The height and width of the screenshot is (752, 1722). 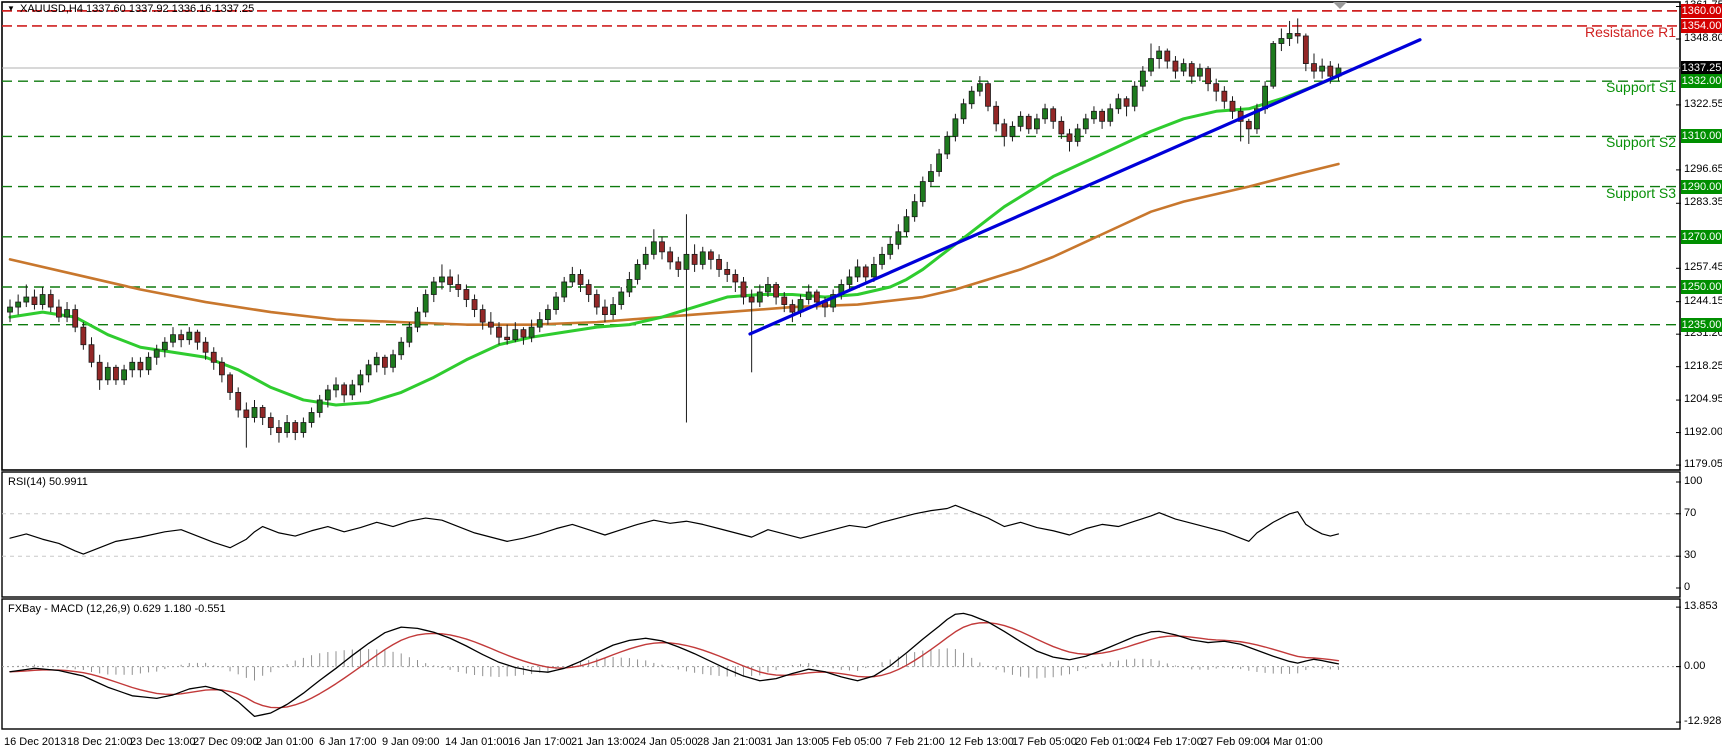 What do you see at coordinates (1695, 665) in the screenshot?
I see `macd-axis-tick: 0.00` at bounding box center [1695, 665].